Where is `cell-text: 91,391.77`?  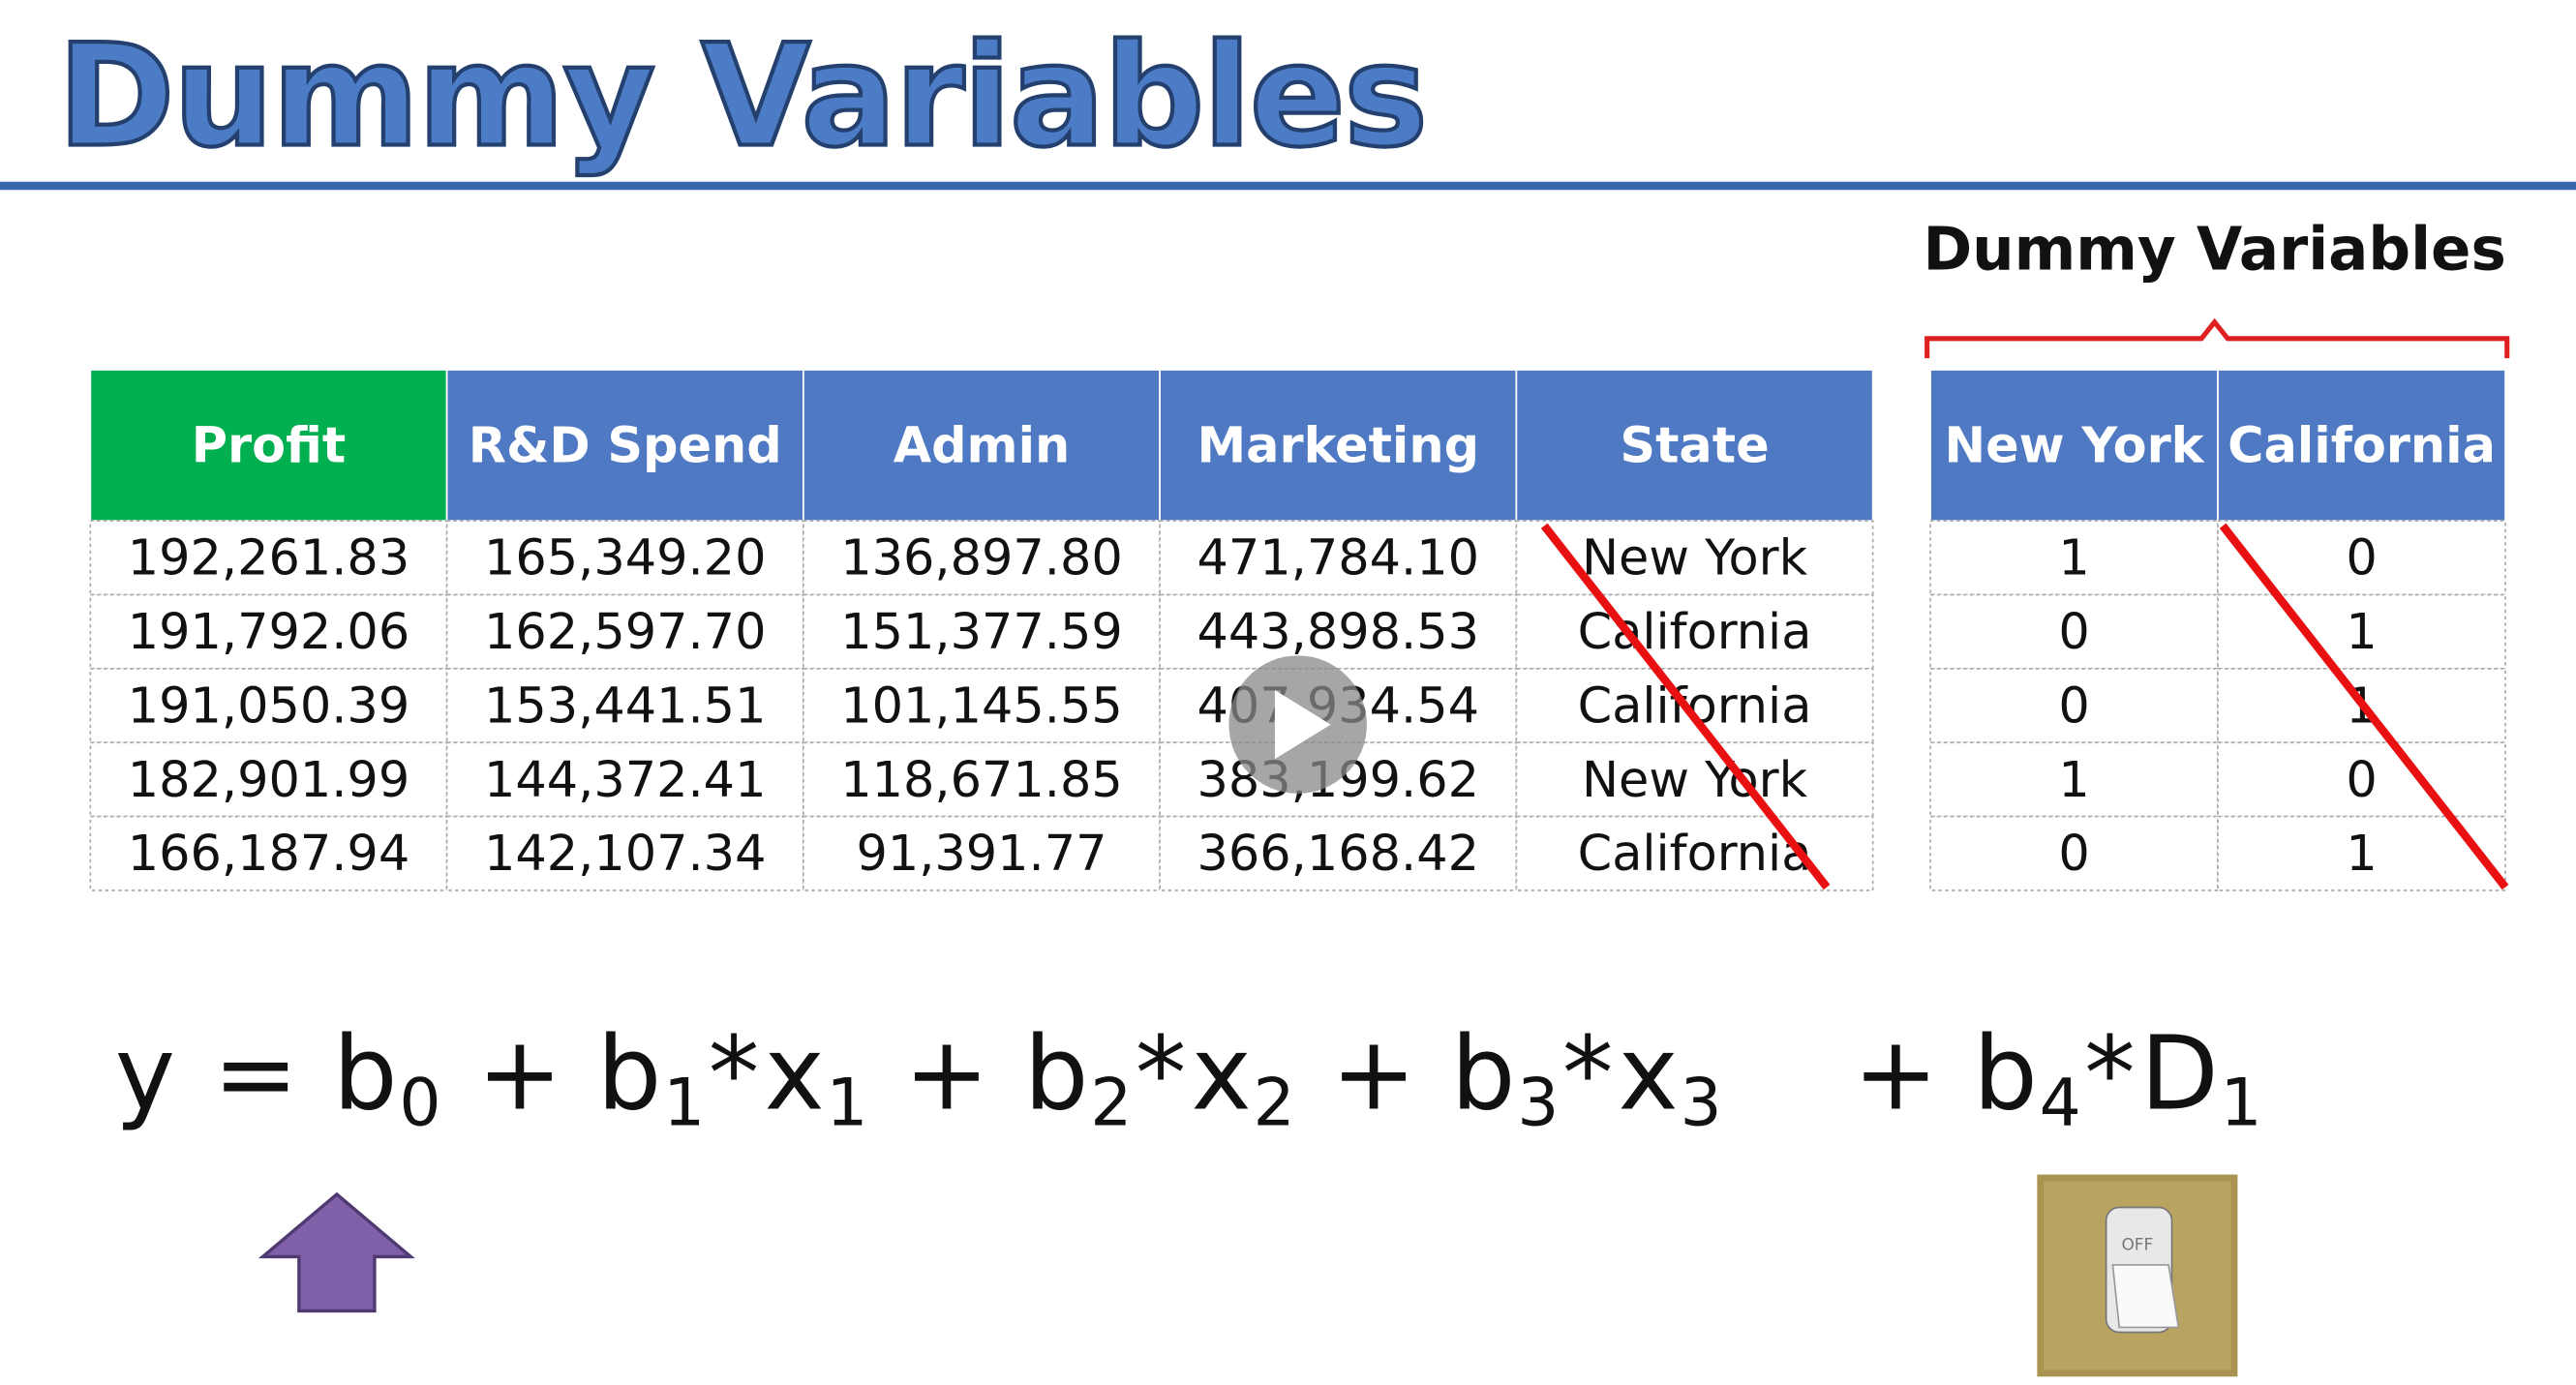 cell-text: 91,391.77 is located at coordinates (981, 854).